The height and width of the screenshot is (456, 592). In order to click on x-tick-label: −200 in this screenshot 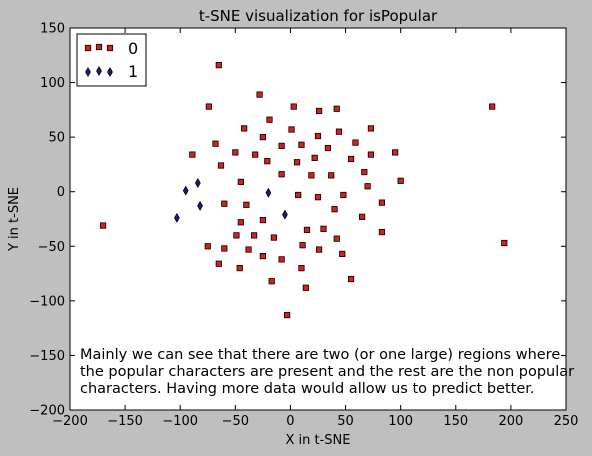, I will do `click(70, 421)`.